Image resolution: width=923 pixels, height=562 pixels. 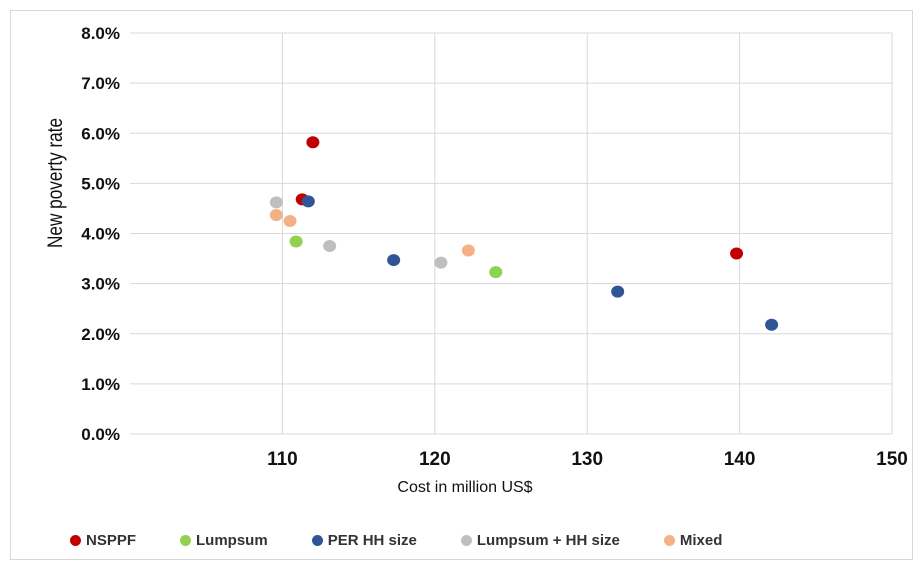 What do you see at coordinates (100, 334) in the screenshot?
I see `y-tick-label: 2.0%` at bounding box center [100, 334].